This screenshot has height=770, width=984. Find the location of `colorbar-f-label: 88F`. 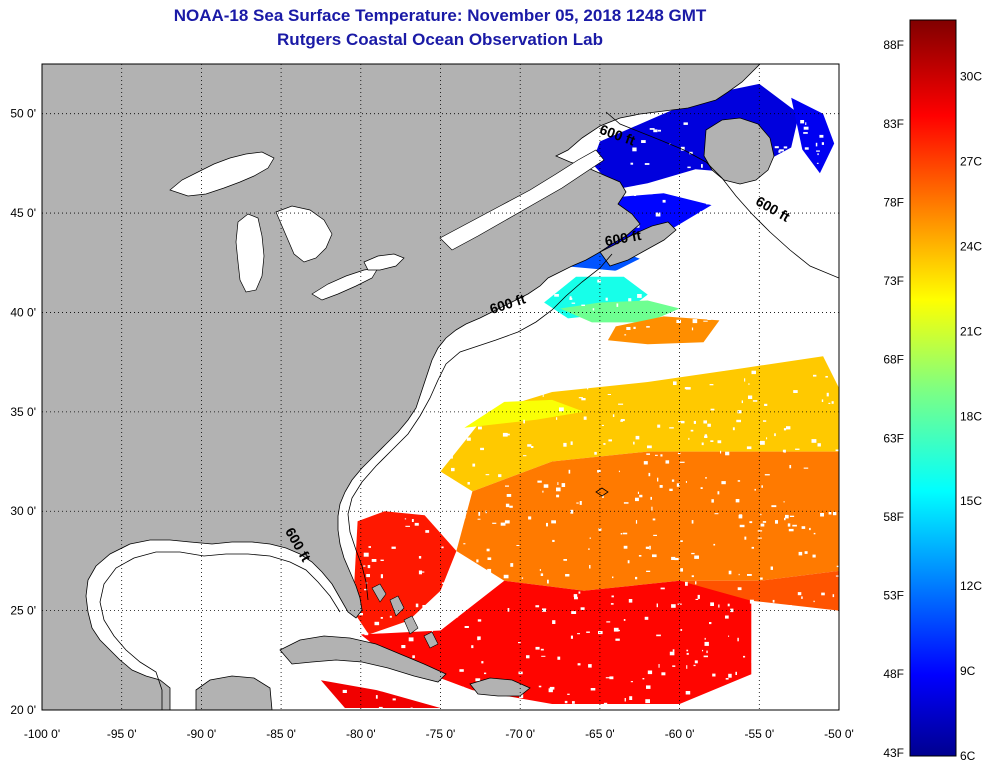

colorbar-f-label: 88F is located at coordinates (893, 45).